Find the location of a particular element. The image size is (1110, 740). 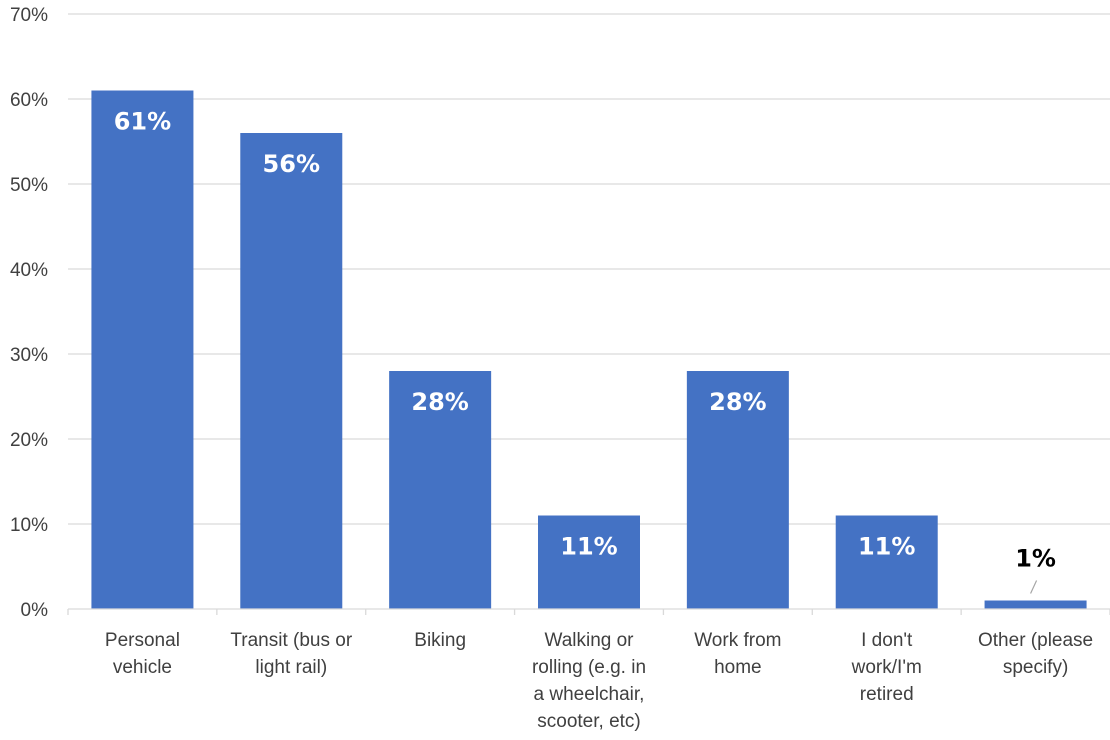

data-label: 56% is located at coordinates (291, 164).